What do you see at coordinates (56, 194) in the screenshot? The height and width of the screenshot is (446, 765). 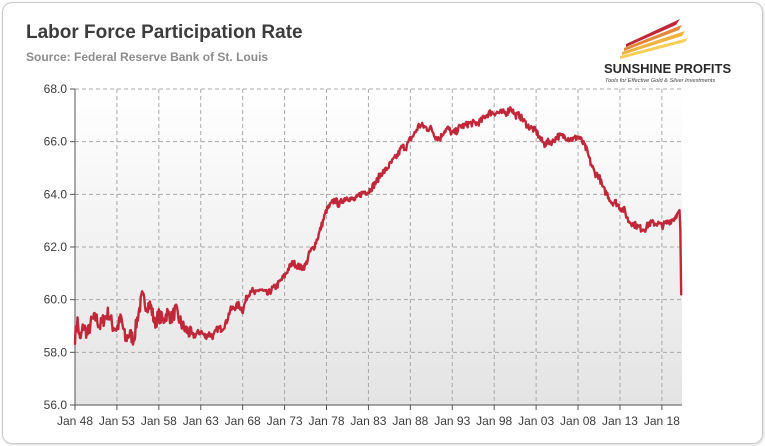 I see `y-tick-label: 64.0` at bounding box center [56, 194].